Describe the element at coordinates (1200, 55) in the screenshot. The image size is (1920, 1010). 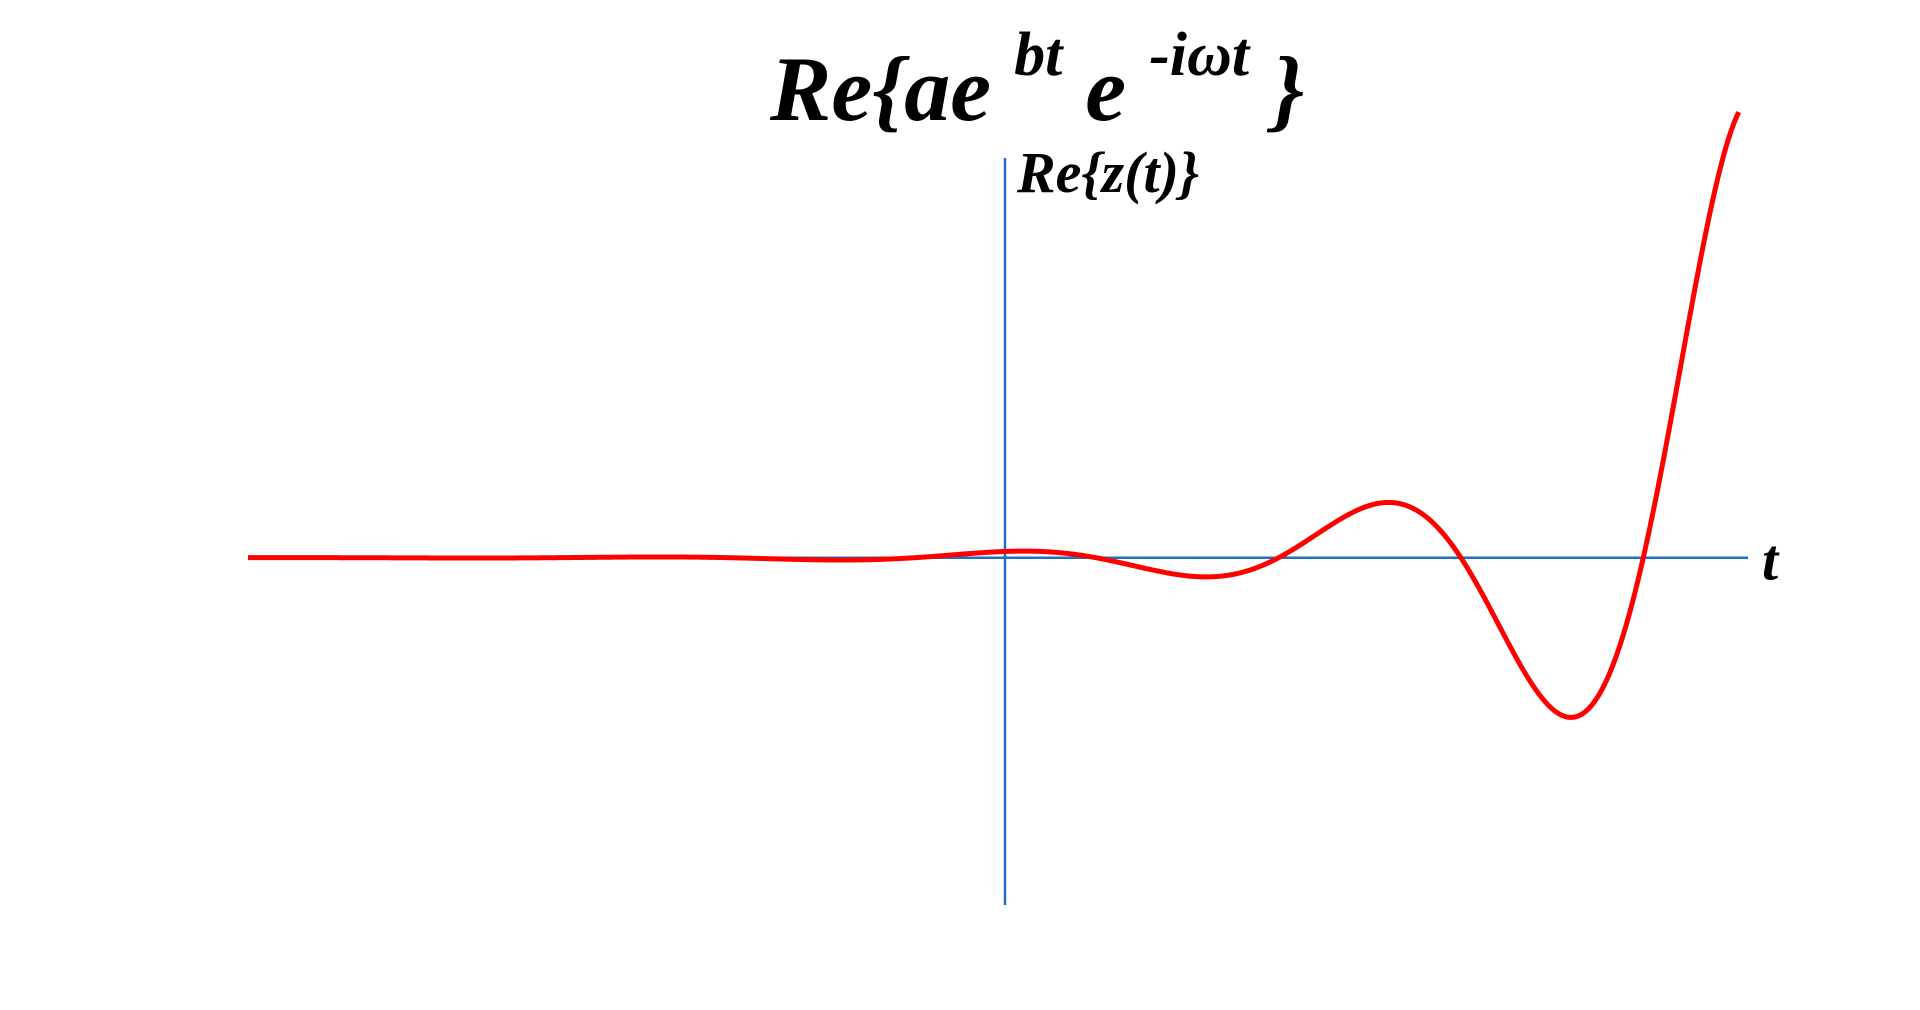
I see `title-superscript-2: -iωt` at that location.